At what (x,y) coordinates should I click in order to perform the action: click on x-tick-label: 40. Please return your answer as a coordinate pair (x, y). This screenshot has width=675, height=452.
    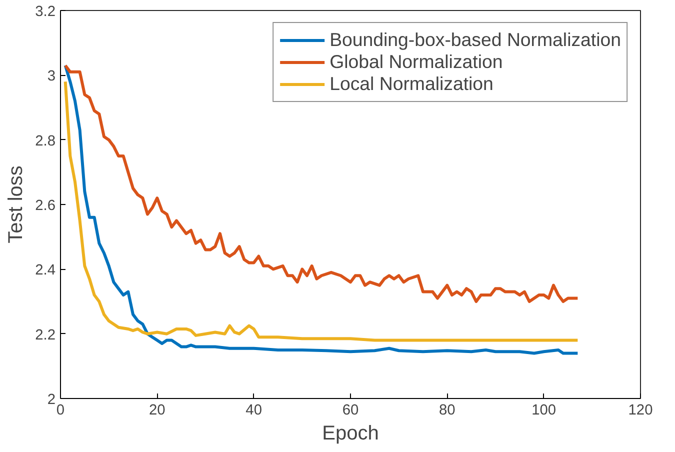
    Looking at the image, I should click on (254, 410).